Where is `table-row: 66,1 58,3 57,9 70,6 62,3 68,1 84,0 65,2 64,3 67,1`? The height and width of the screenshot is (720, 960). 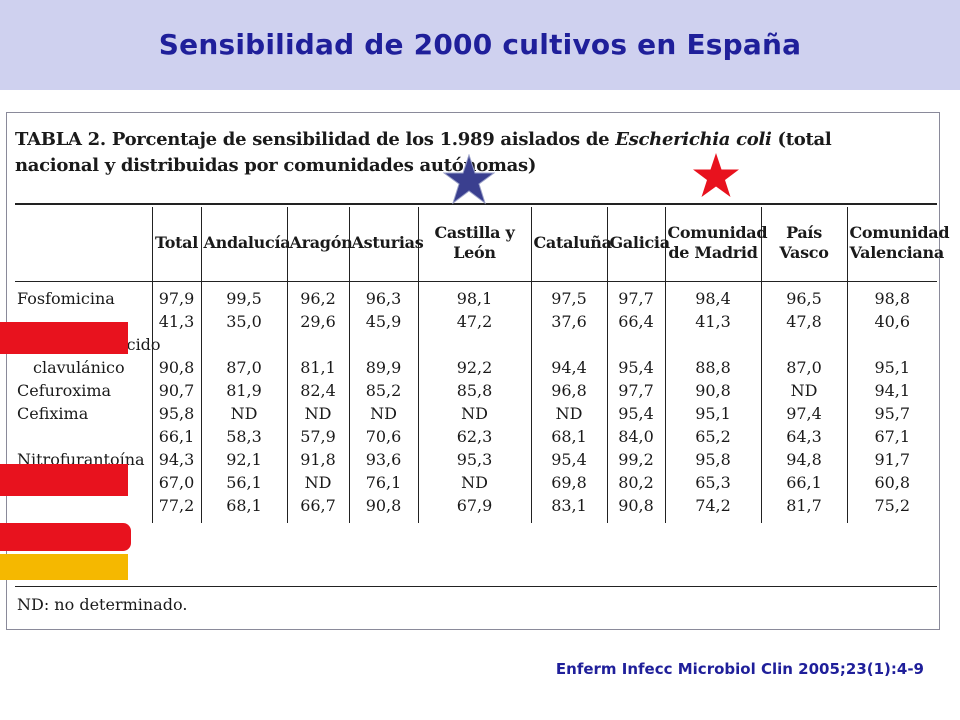
table-row: 66,1 58,3 57,9 70,6 62,3 68,1 84,0 65,2 64,3 67,1 is located at coordinates (476, 436).